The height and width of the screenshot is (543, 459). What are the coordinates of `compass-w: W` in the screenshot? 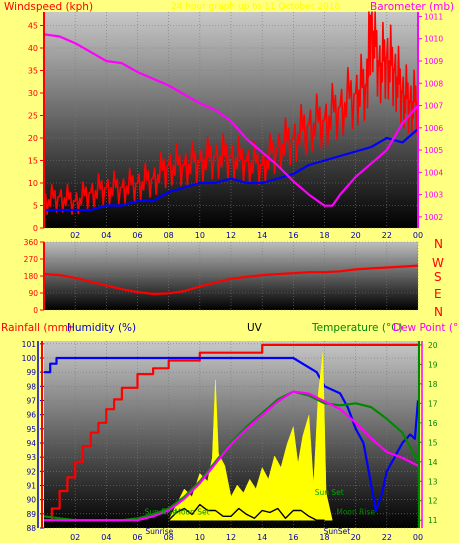 It's located at (438, 263).